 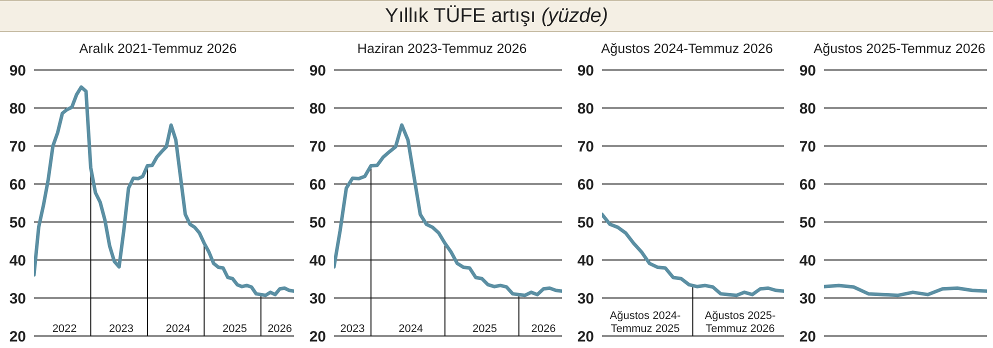 I want to click on chart-title: Ağustos 2025-Temmuz 2026, so click(x=899, y=49).